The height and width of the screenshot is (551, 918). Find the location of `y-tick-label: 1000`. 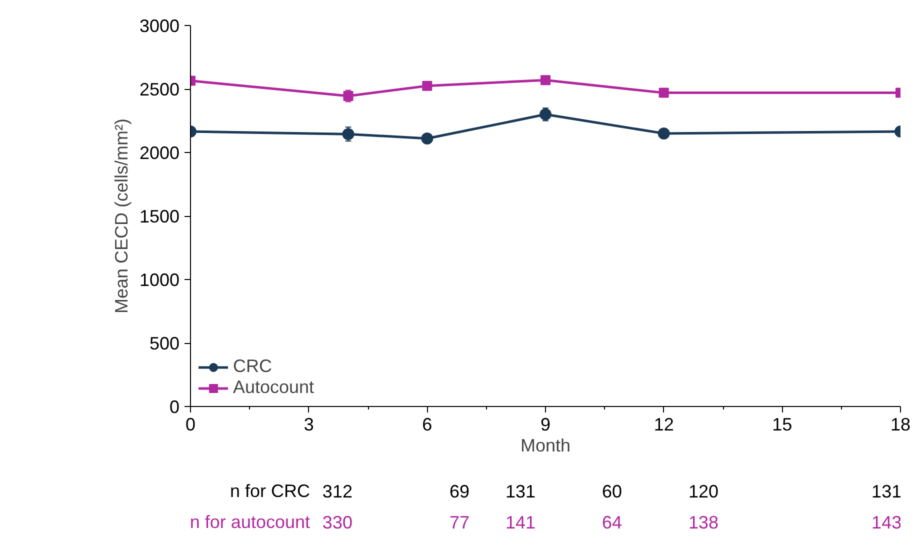

y-tick-label: 1000 is located at coordinates (159, 280).